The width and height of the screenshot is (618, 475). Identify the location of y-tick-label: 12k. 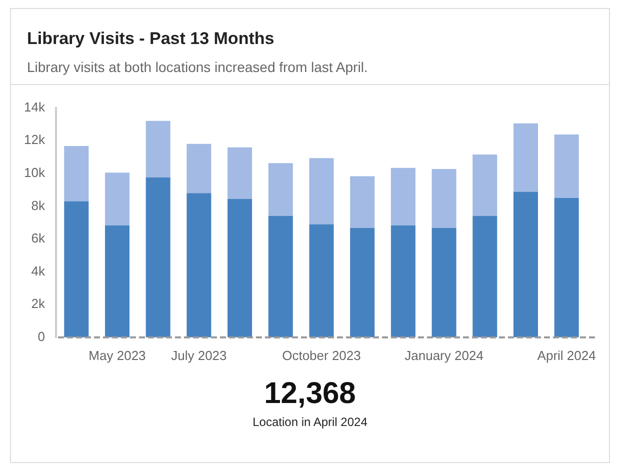
(35, 140).